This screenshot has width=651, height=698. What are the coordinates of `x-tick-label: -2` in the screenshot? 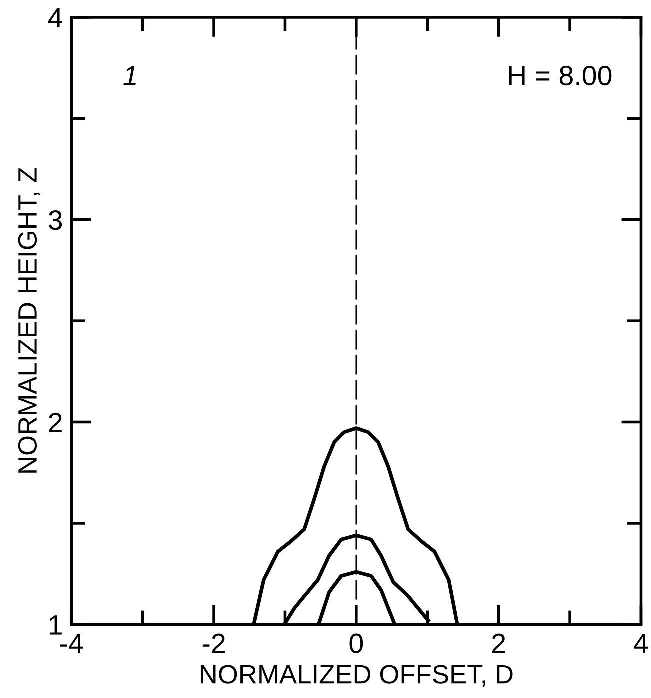 It's located at (213, 644).